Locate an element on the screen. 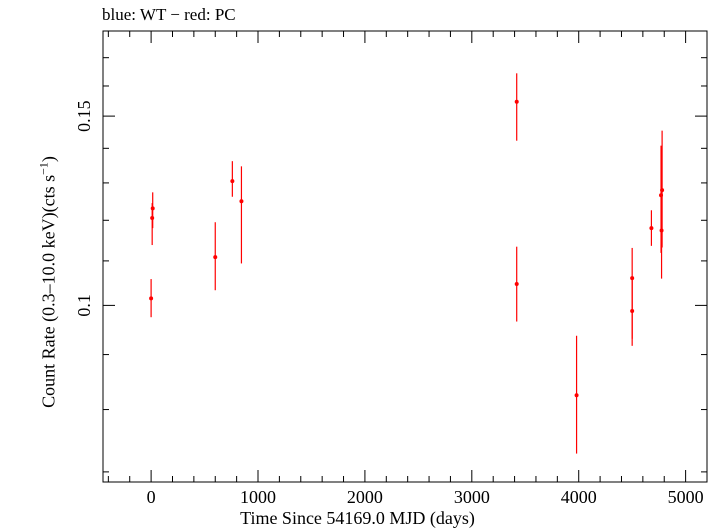 Image resolution: width=715 pixels, height=532 pixels. x-tick-label: 5000 is located at coordinates (686, 497).